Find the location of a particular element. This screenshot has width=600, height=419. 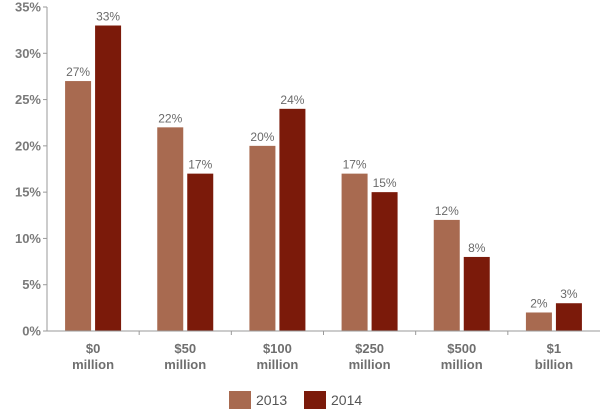

x-category-label-5-0: $1 is located at coordinates (554, 348).